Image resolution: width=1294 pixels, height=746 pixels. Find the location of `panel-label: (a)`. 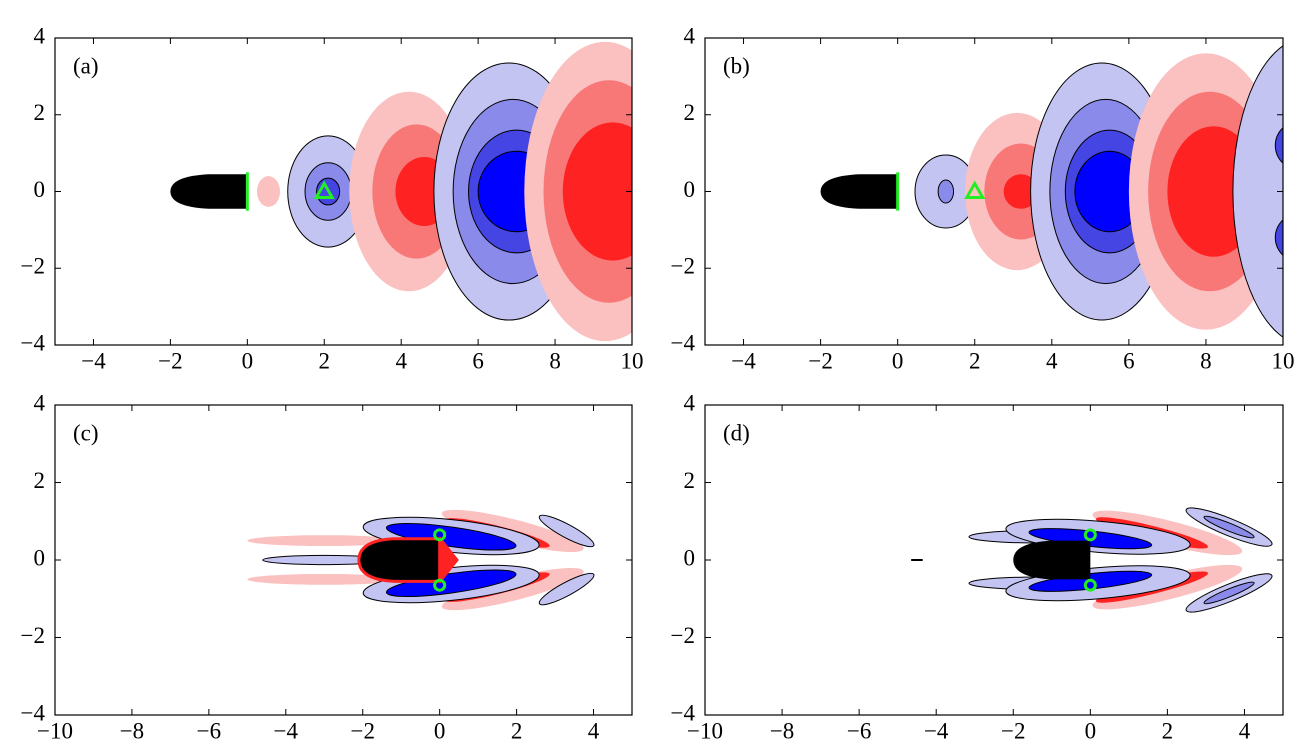

panel-label: (a) is located at coordinates (86, 65).